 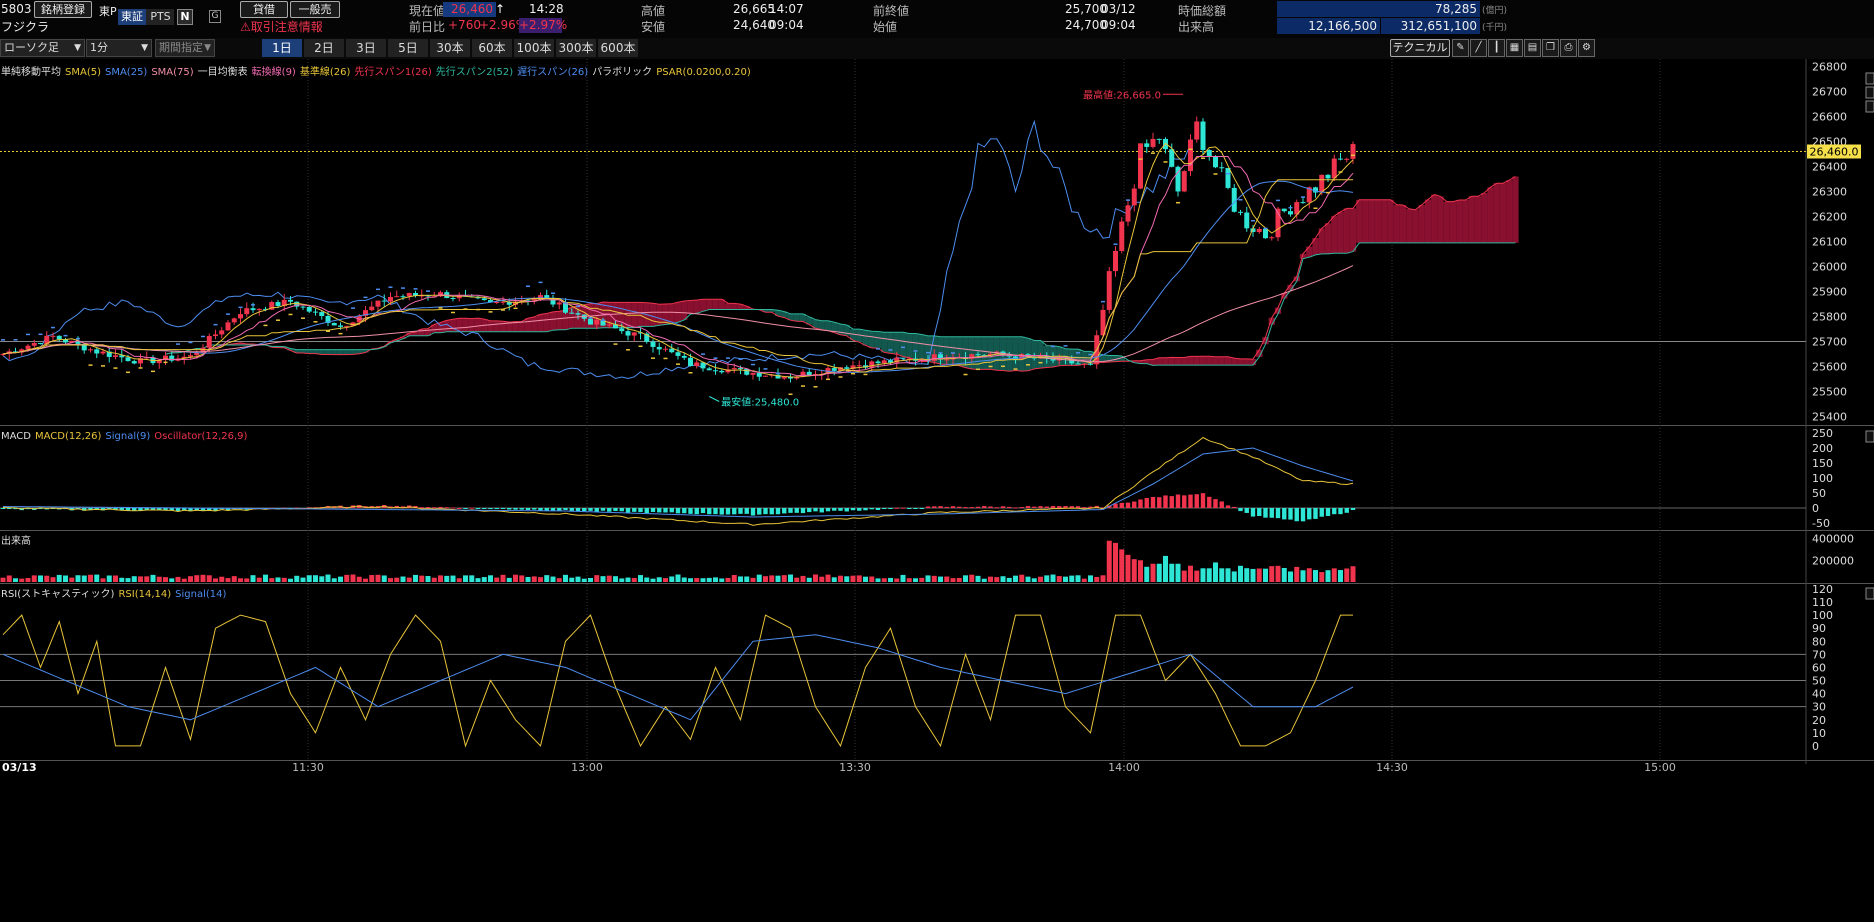 What do you see at coordinates (587, 767) in the screenshot?
I see `x-tick-label: 13:00` at bounding box center [587, 767].